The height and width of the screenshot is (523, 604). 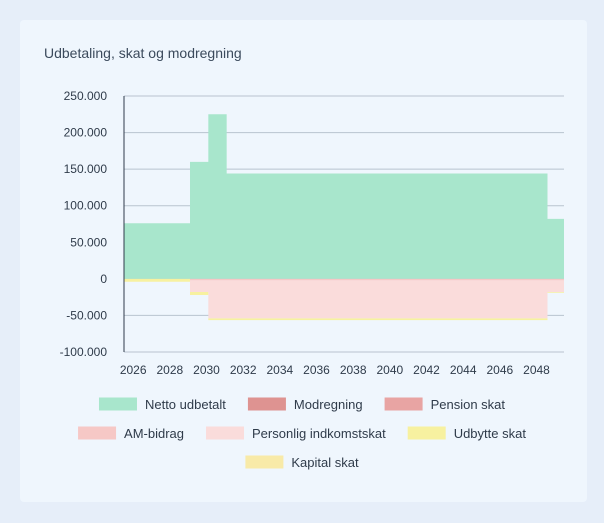 What do you see at coordinates (86, 206) in the screenshot?
I see `y-tick-label: 100.000` at bounding box center [86, 206].